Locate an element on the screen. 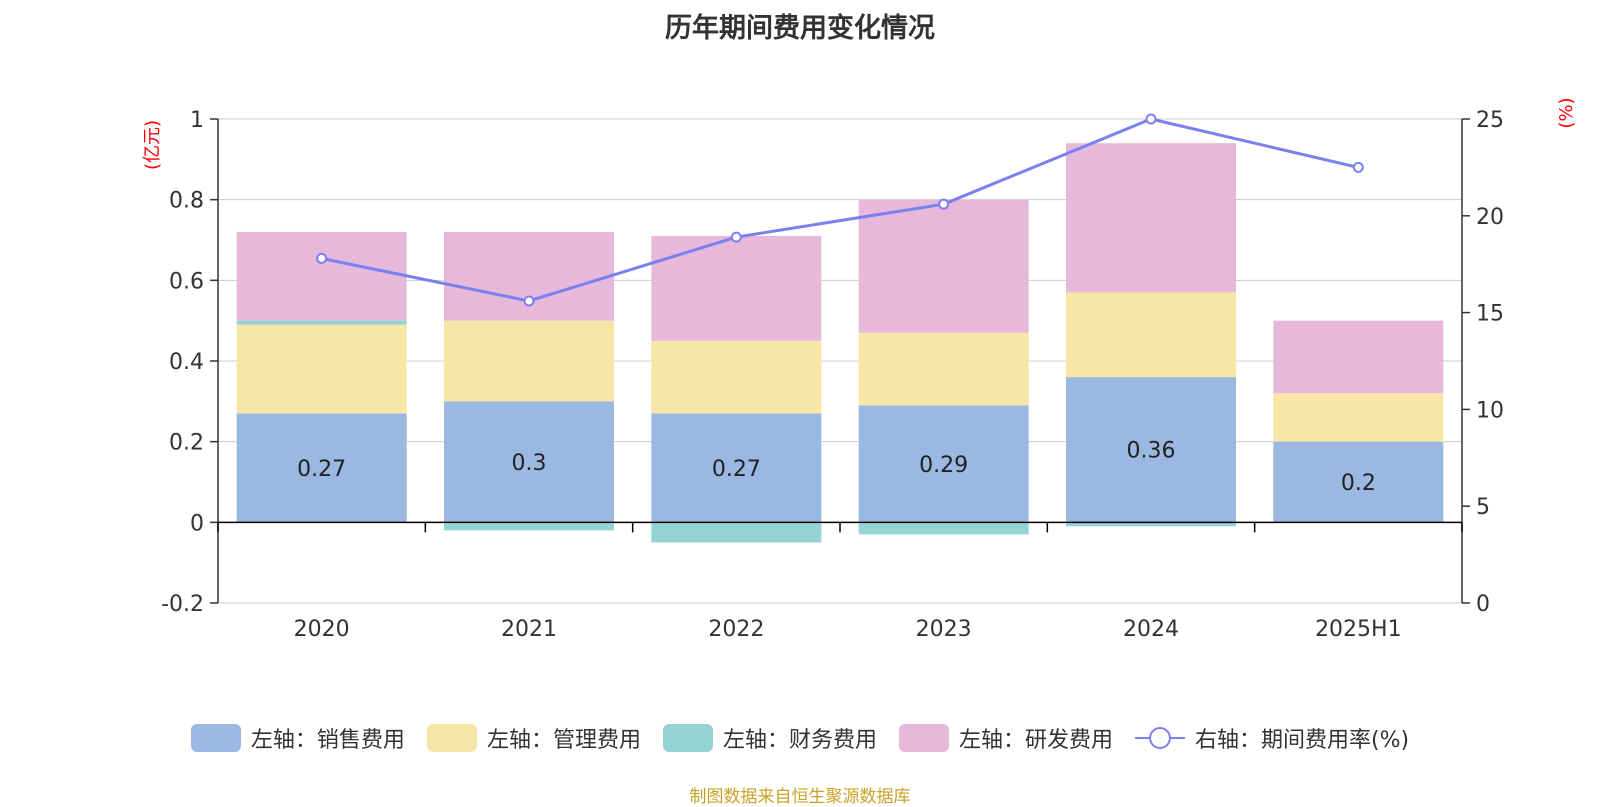  category-label: 2023 is located at coordinates (944, 629).